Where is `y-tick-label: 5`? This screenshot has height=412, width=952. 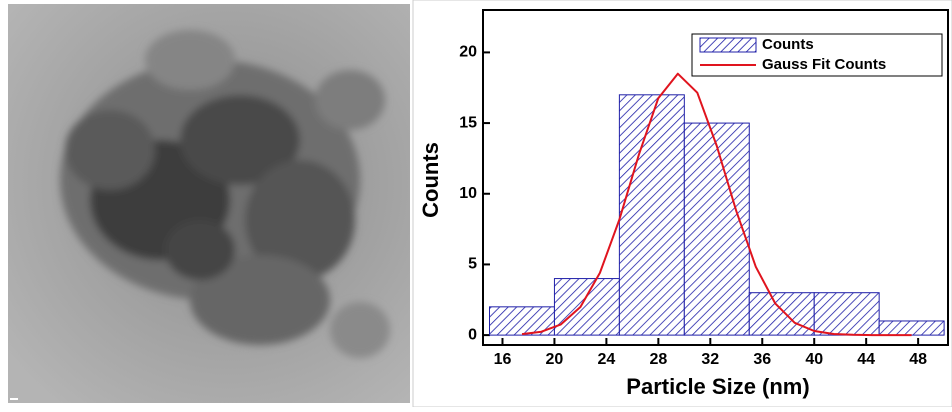 y-tick-label: 5 is located at coordinates (472, 264).